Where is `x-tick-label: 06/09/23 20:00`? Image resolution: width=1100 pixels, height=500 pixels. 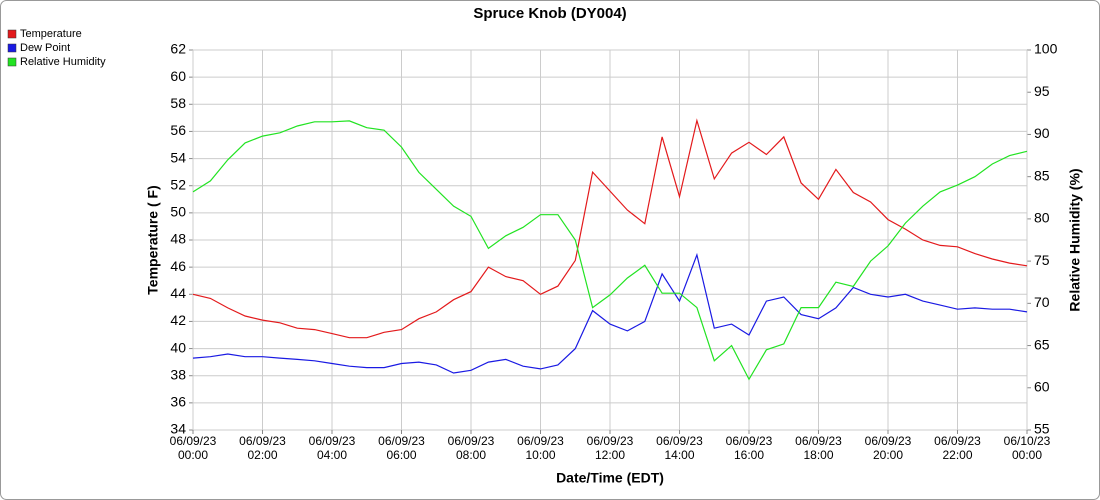 x-tick-label: 06/09/23 20:00 is located at coordinates (888, 448).